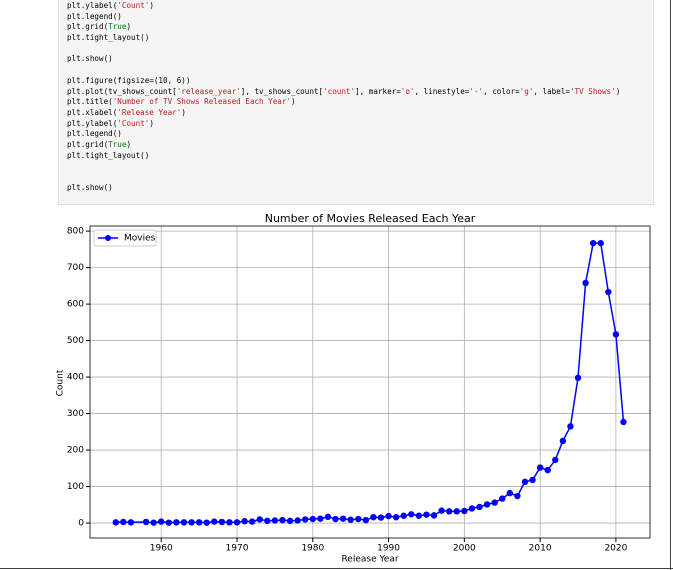 This screenshot has width=673, height=570. What do you see at coordinates (615, 549) in the screenshot?
I see `x-tick-label: 2020` at bounding box center [615, 549].